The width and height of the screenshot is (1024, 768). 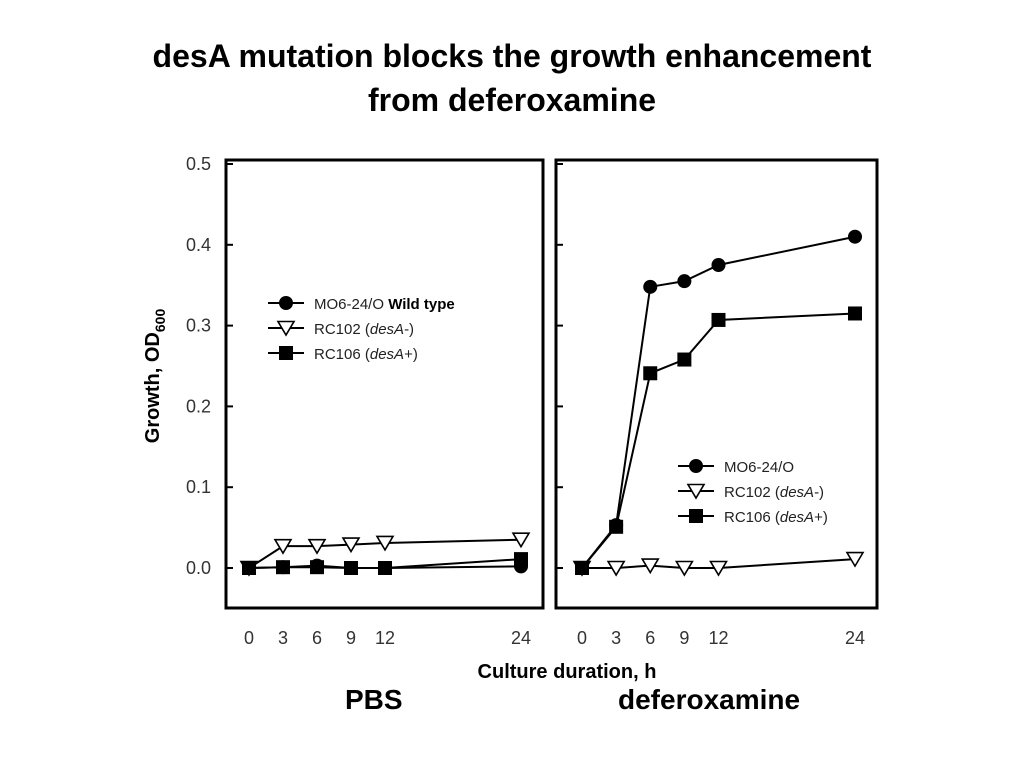 What do you see at coordinates (567, 672) in the screenshot?
I see `x-axis-label: Culture duration, h` at bounding box center [567, 672].